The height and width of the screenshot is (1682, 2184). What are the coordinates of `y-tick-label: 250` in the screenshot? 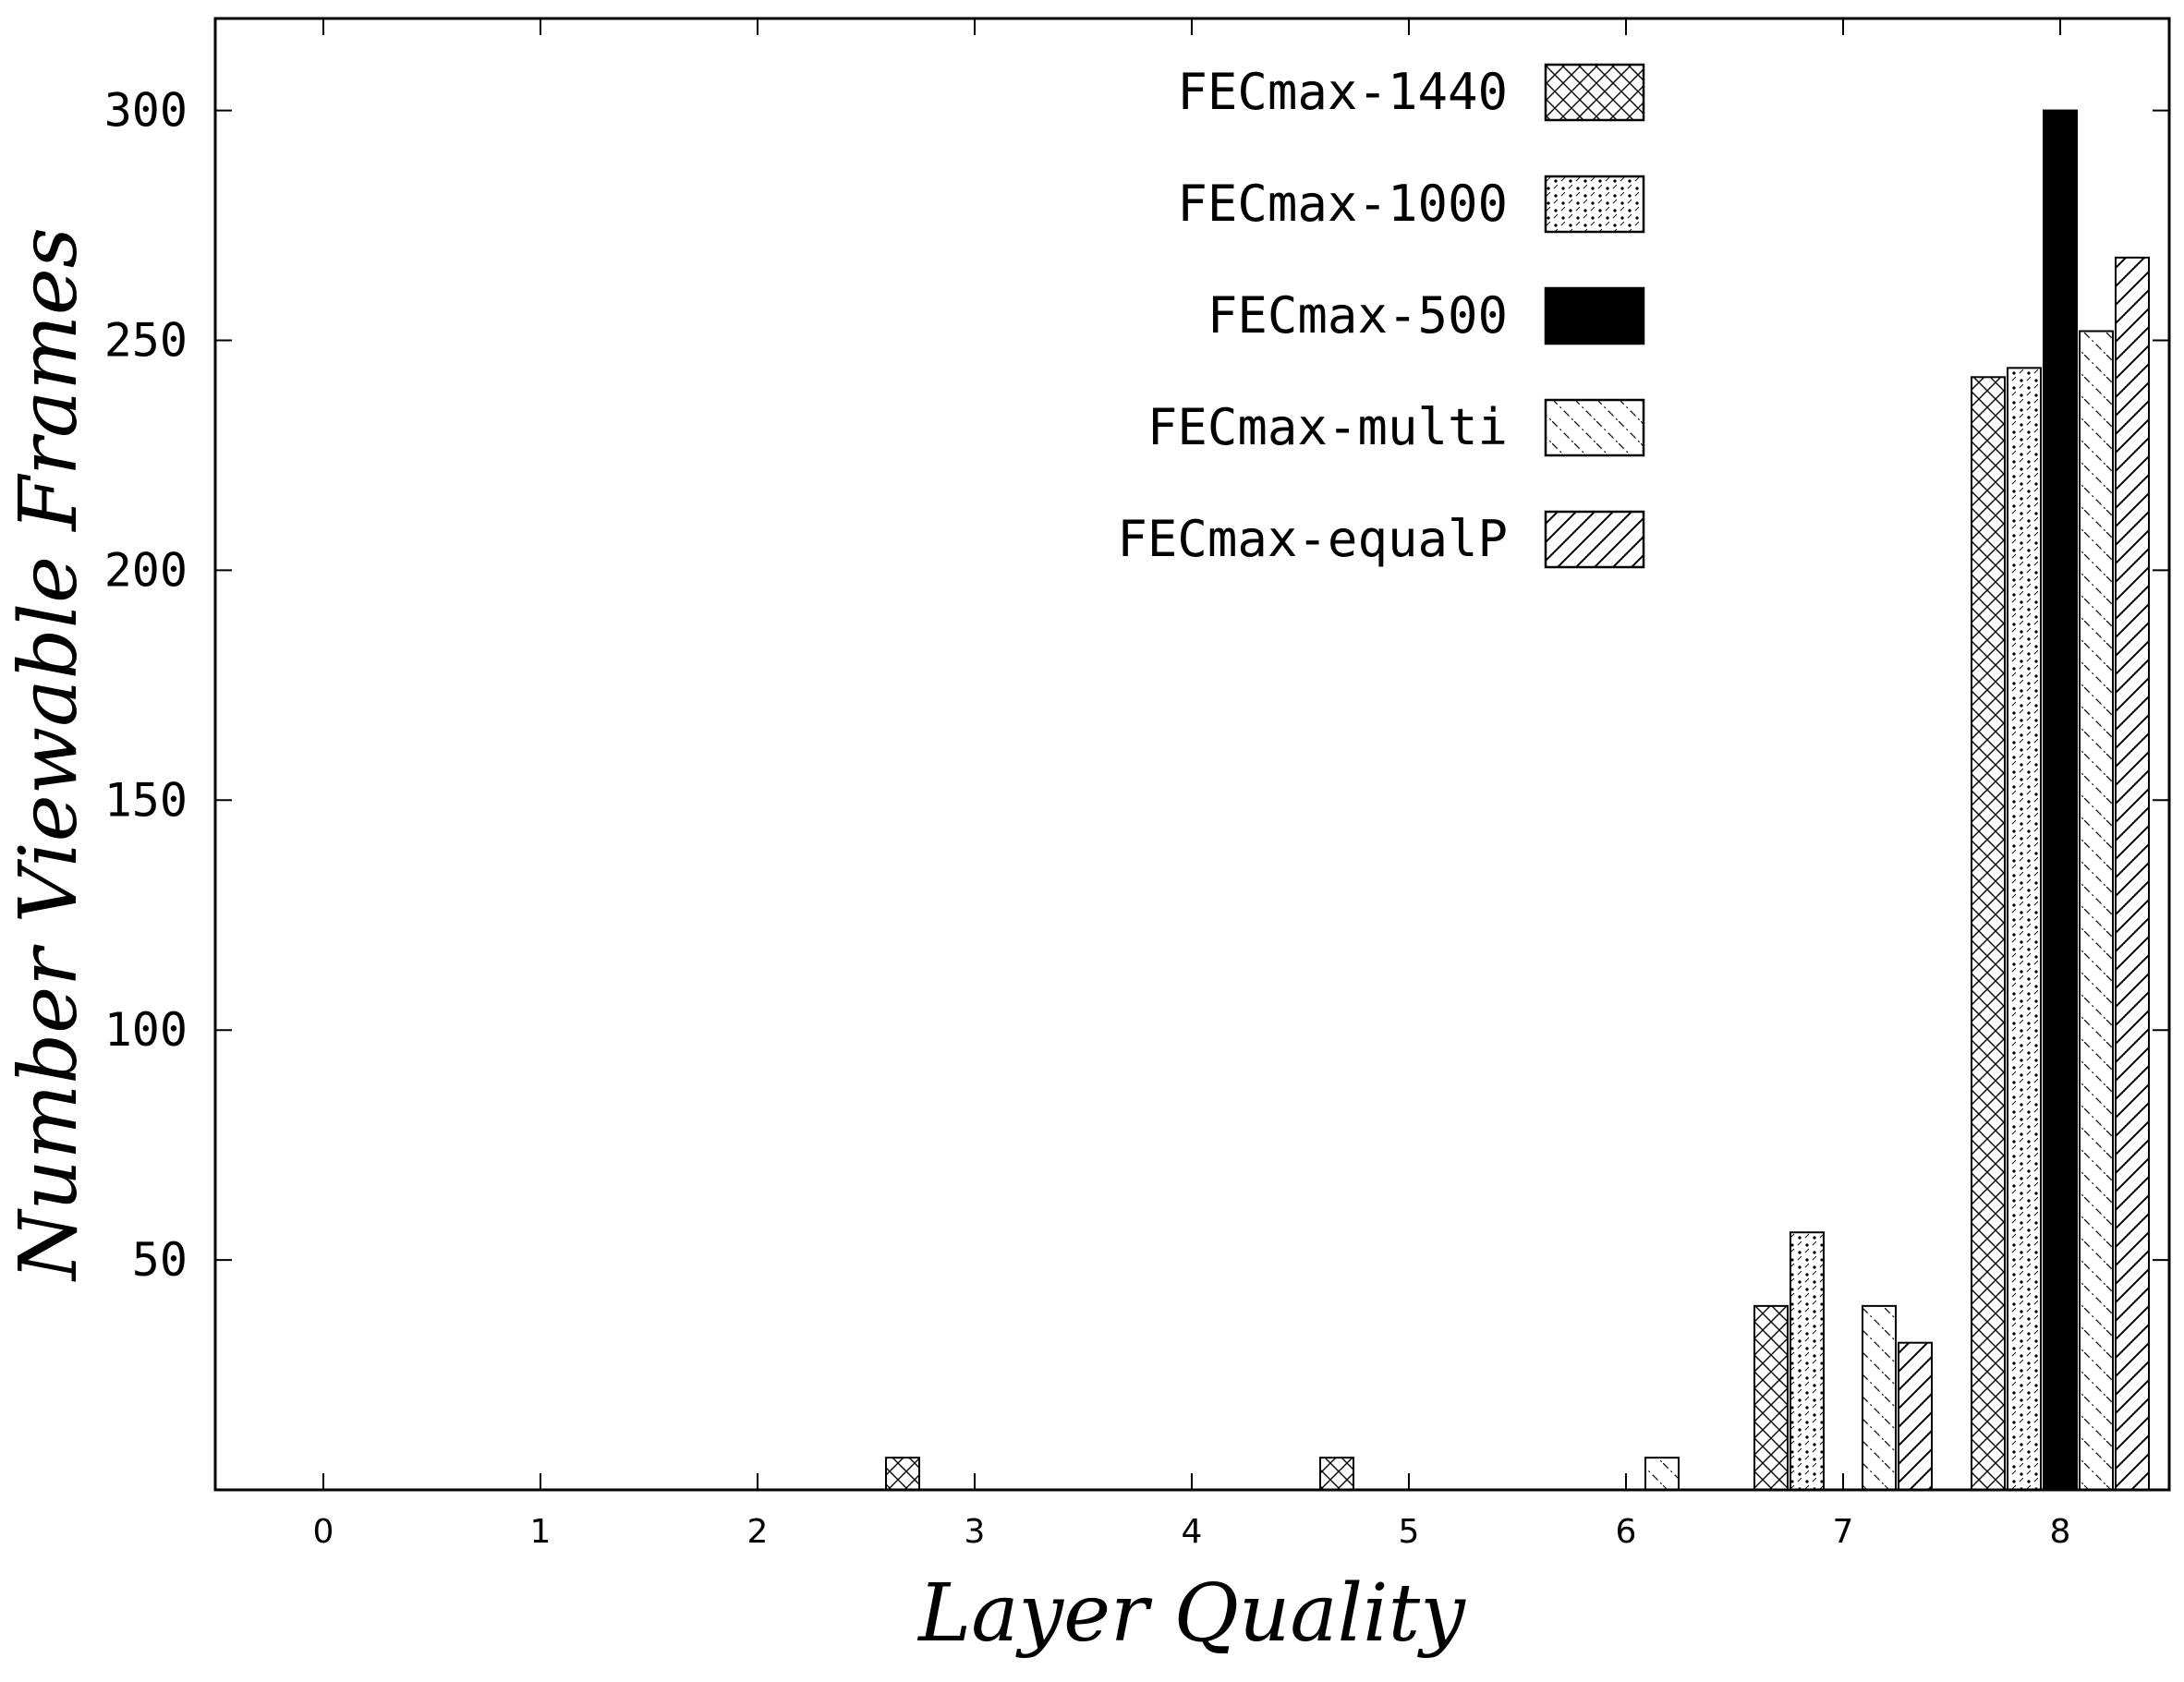 It's located at (146, 340).